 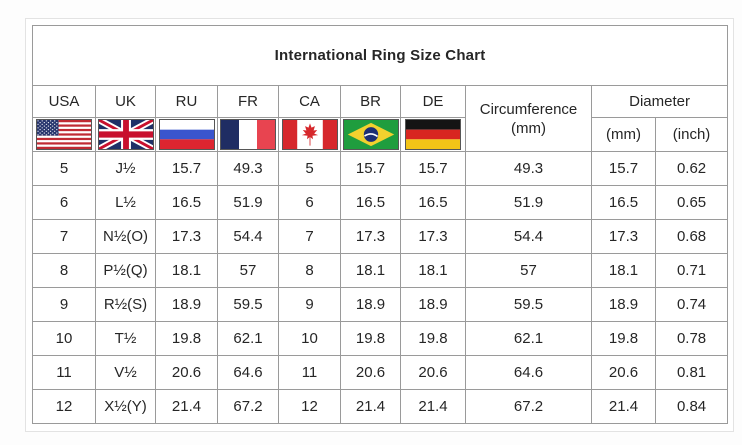 I want to click on table-cell: T½, so click(x=125, y=338).